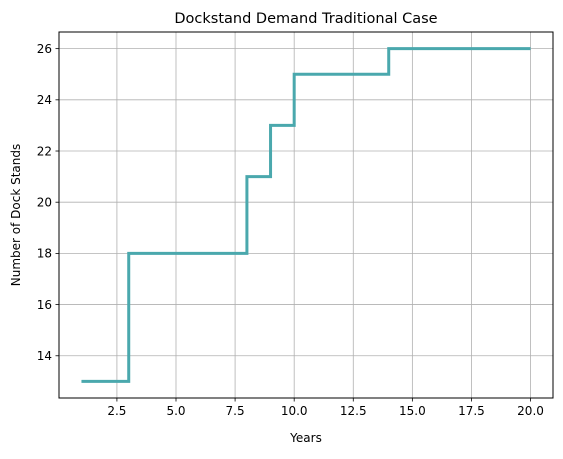 The width and height of the screenshot is (563, 459). I want to click on x-tick-label: 20.0, so click(530, 411).